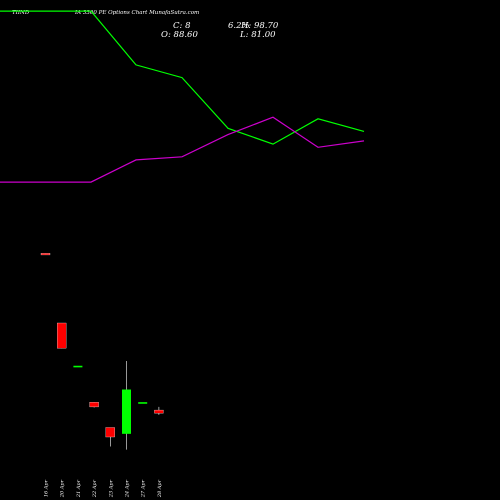  What do you see at coordinates (47, 488) in the screenshot?
I see `x-tick-label: 16 Apr` at bounding box center [47, 488].